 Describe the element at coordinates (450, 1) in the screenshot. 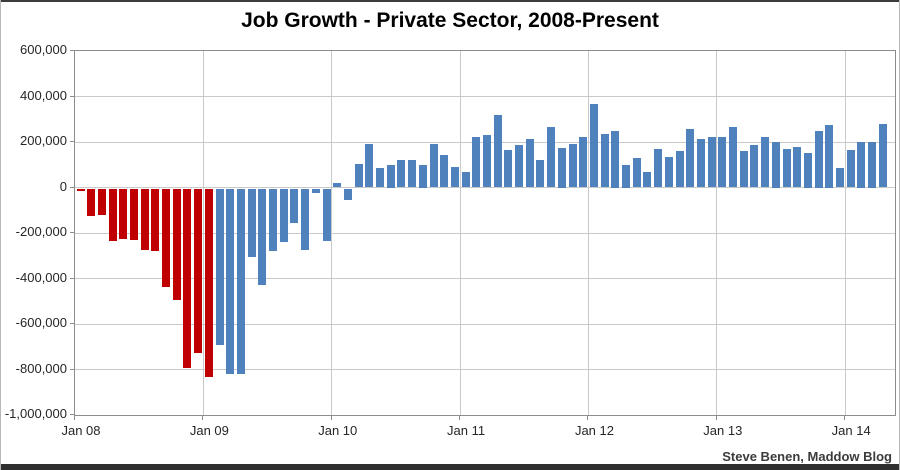

I see `top-border-rule` at that location.